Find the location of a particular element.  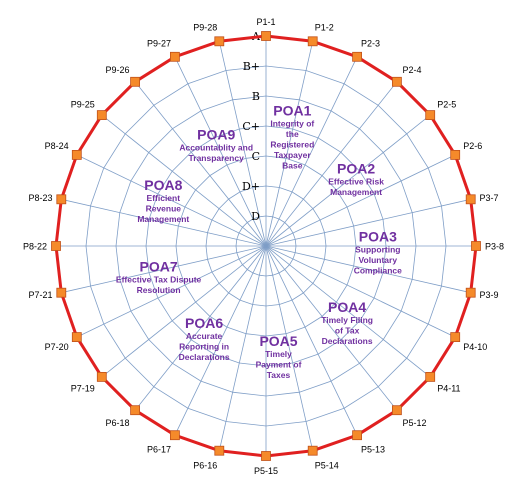

group-desc-poa4-2: Declarations is located at coordinates (347, 341).